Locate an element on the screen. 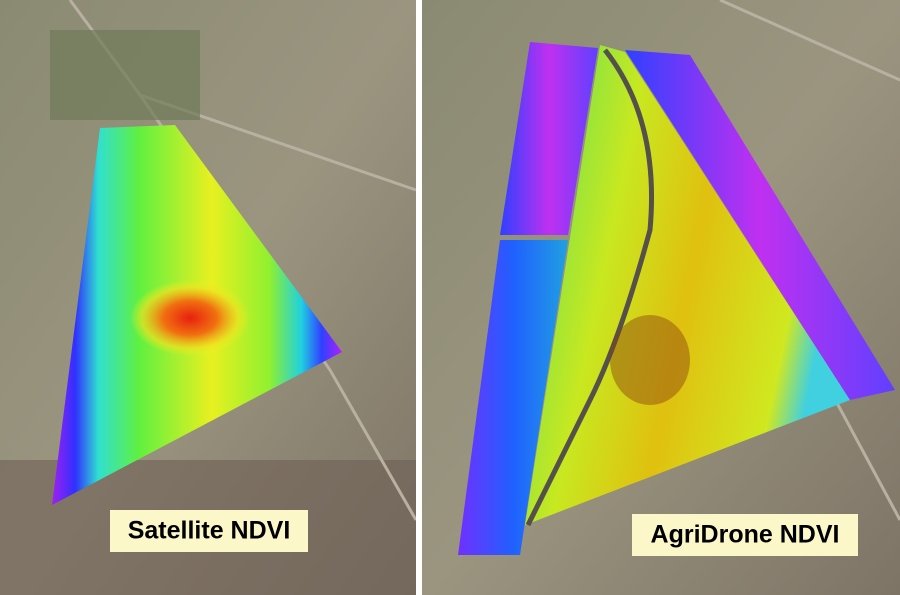 The height and width of the screenshot is (595, 900). drone-strip-south is located at coordinates (513, 397).